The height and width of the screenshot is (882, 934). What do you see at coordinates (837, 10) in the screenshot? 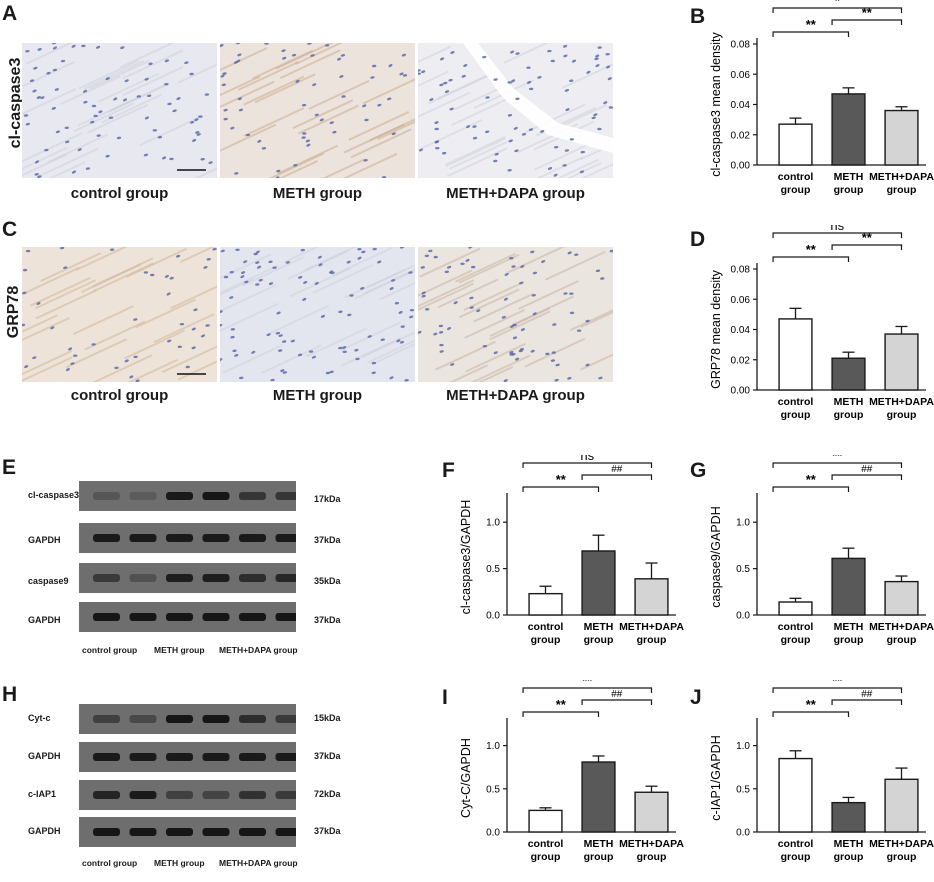
I see `significance-bracket` at bounding box center [837, 10].